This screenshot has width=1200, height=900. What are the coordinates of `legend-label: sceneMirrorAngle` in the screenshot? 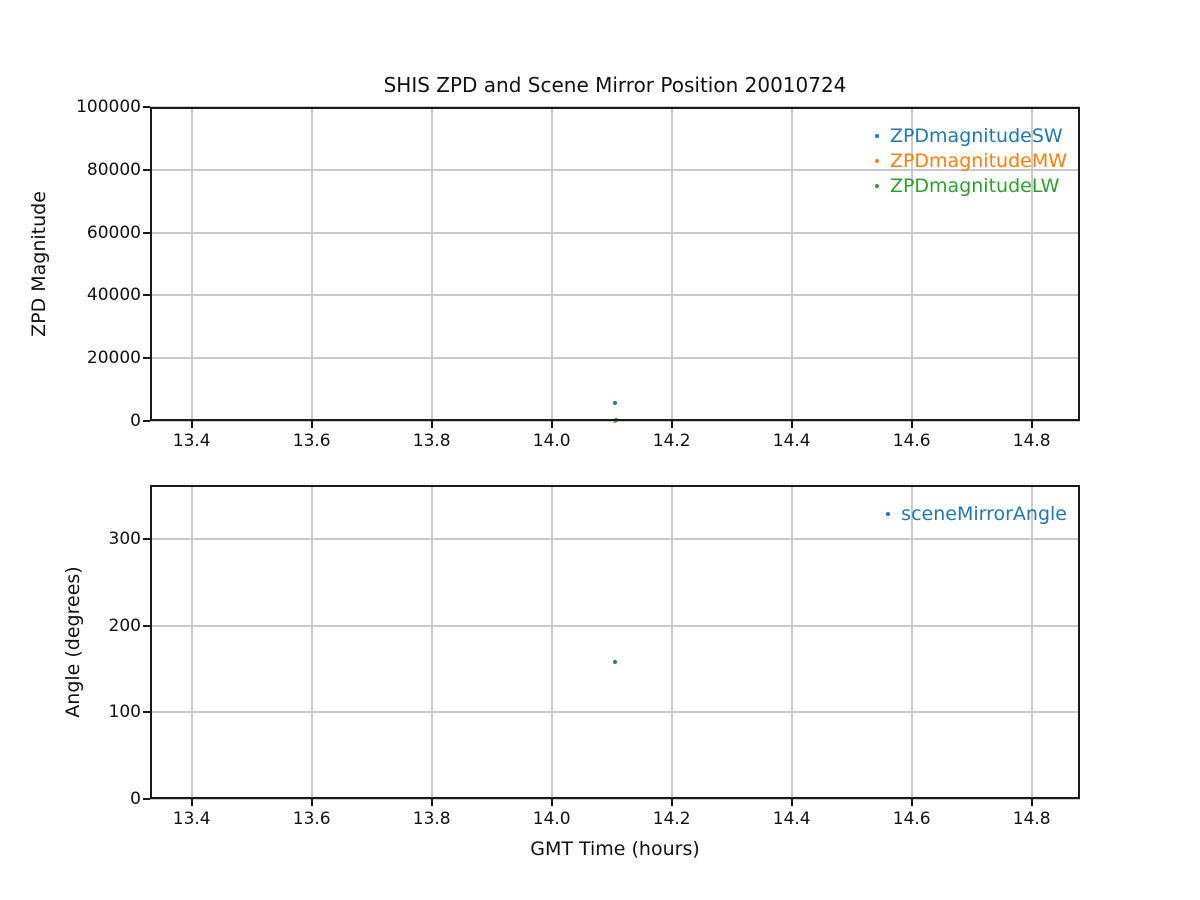 It's located at (984, 513).